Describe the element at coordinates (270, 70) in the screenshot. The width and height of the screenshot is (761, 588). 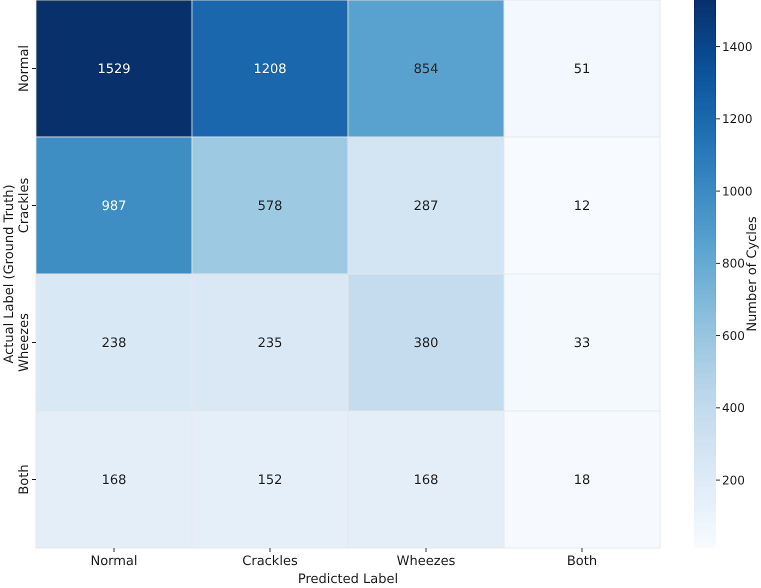
I see `data-label: 1208` at that location.